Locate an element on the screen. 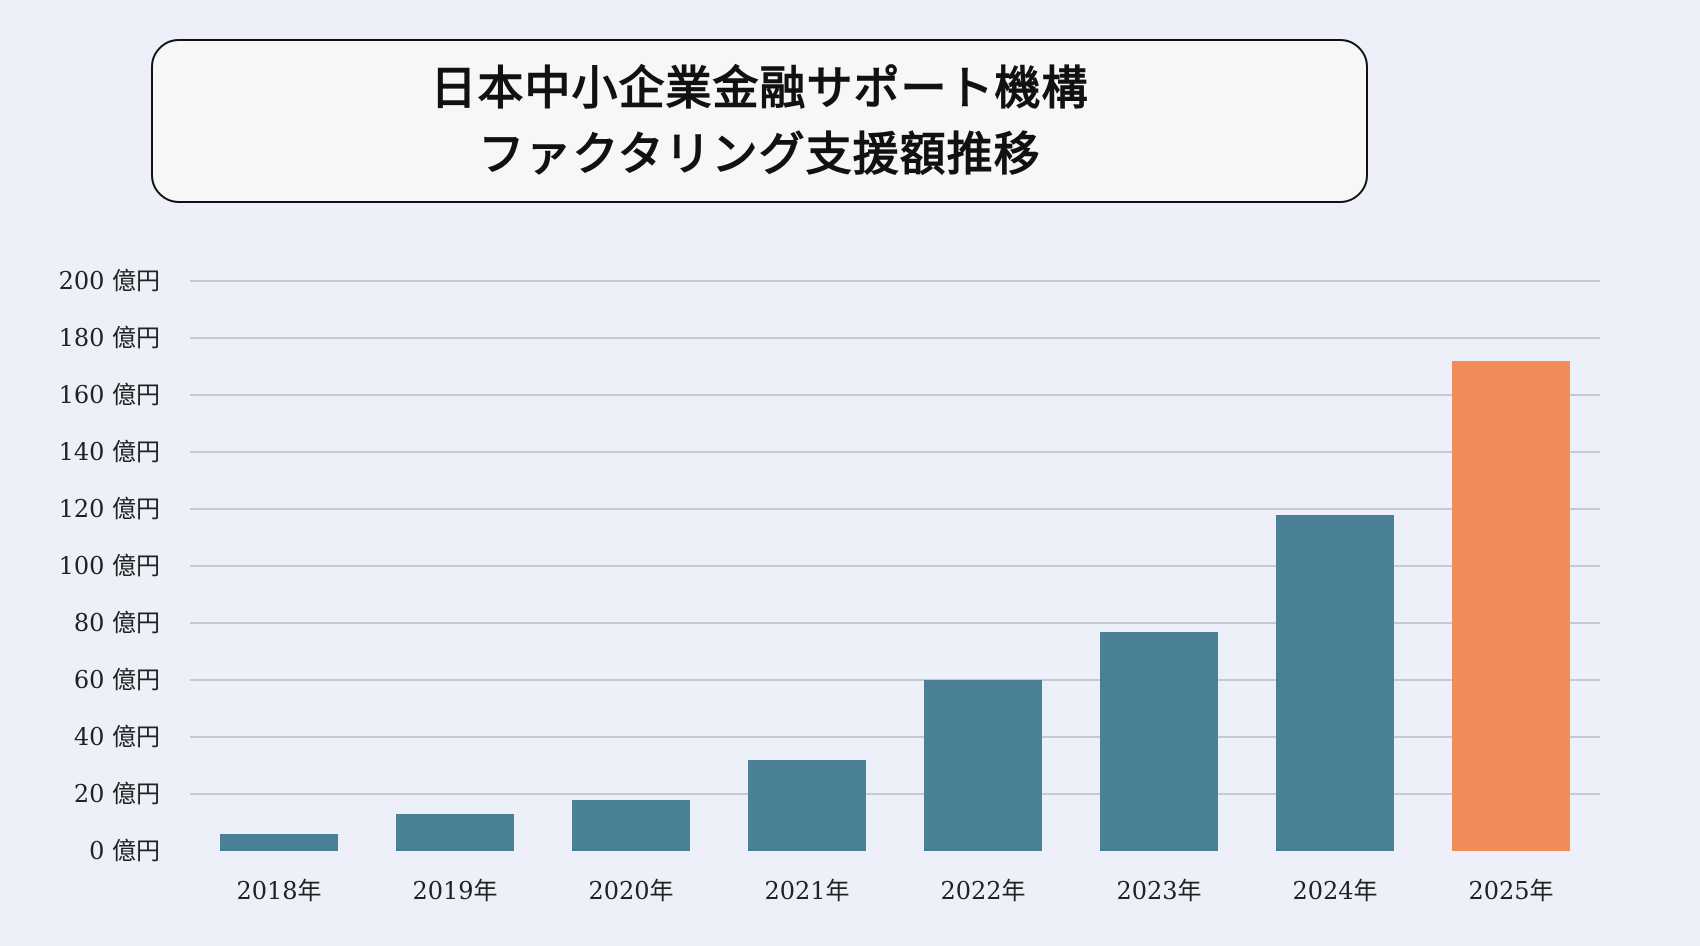 The width and height of the screenshot is (1700, 946). bar-2022年 is located at coordinates (983, 765).